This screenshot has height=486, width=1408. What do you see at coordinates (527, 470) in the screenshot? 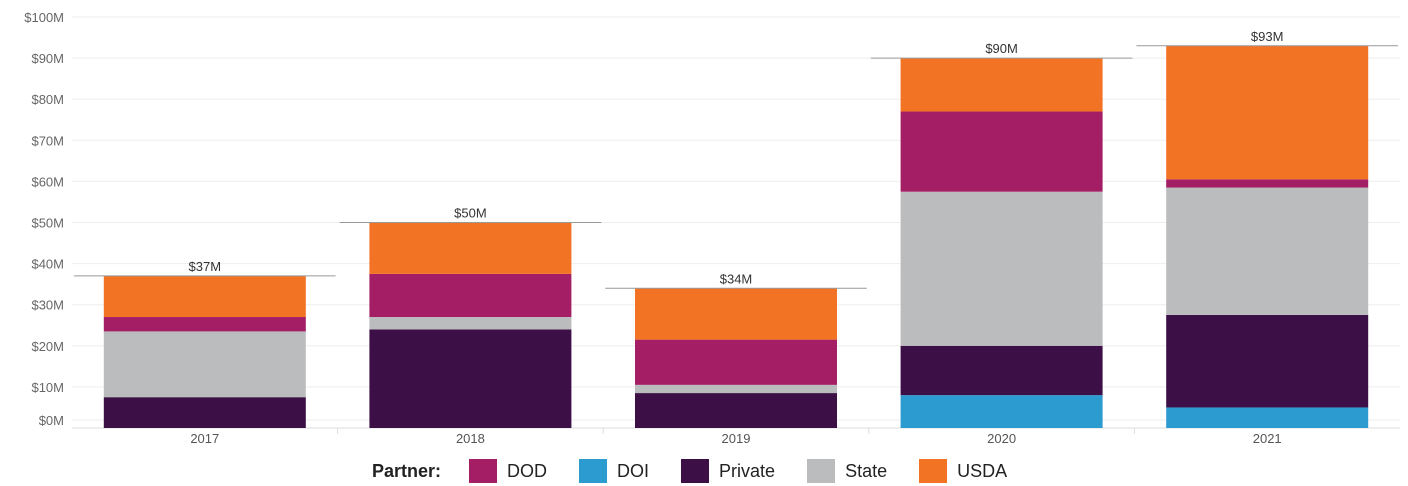
I see `legend-label: DOD` at bounding box center [527, 470].